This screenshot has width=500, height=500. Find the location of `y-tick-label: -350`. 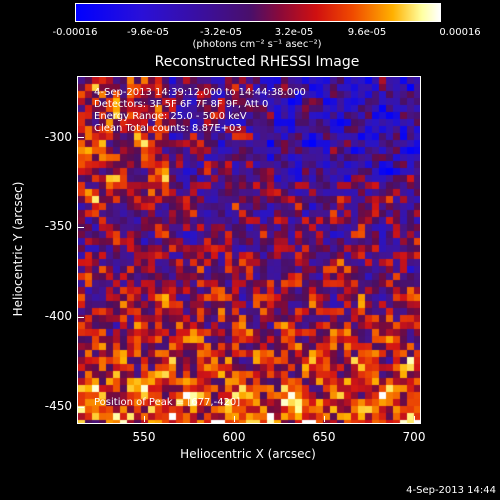

y-tick-label: -350 is located at coordinates (58, 226).